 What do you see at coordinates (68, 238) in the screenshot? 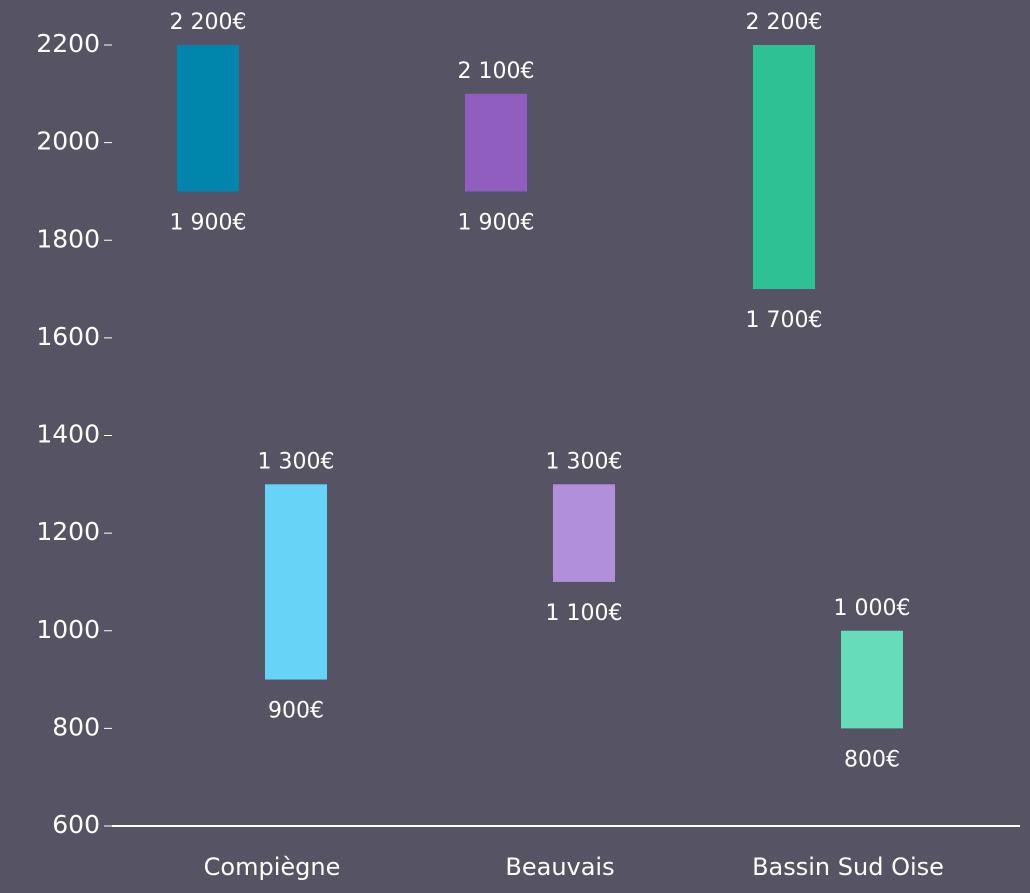
I see `y-tick-label: 1800` at bounding box center [68, 238].